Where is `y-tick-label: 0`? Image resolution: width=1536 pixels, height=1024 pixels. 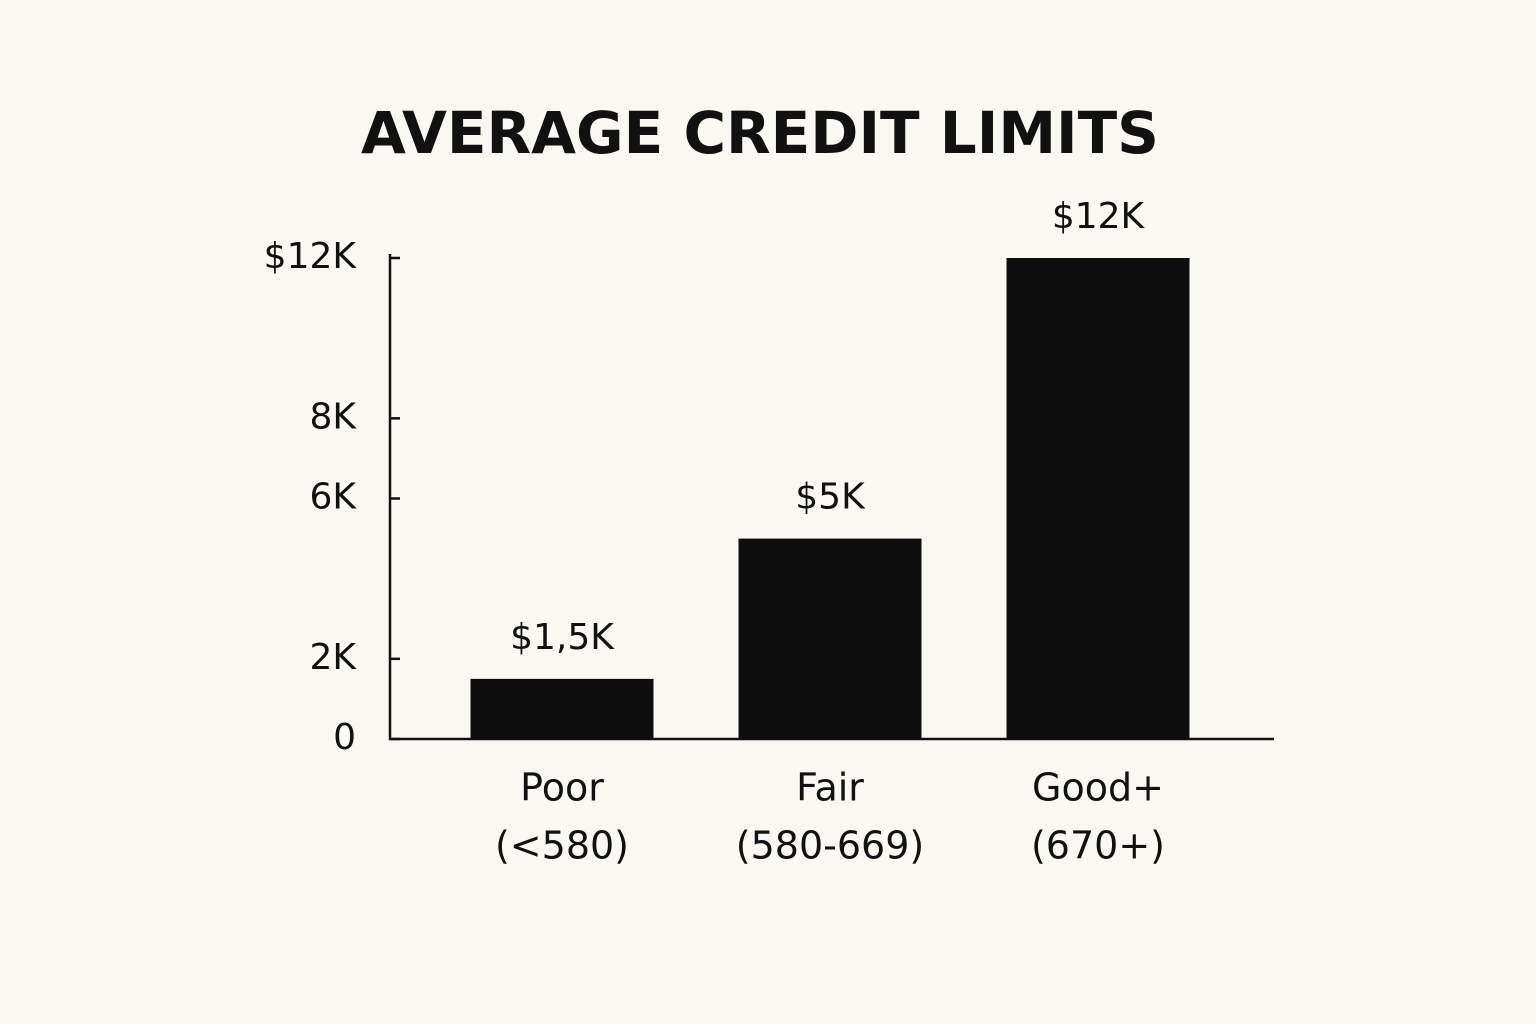
y-tick-label: 0 is located at coordinates (344, 737).